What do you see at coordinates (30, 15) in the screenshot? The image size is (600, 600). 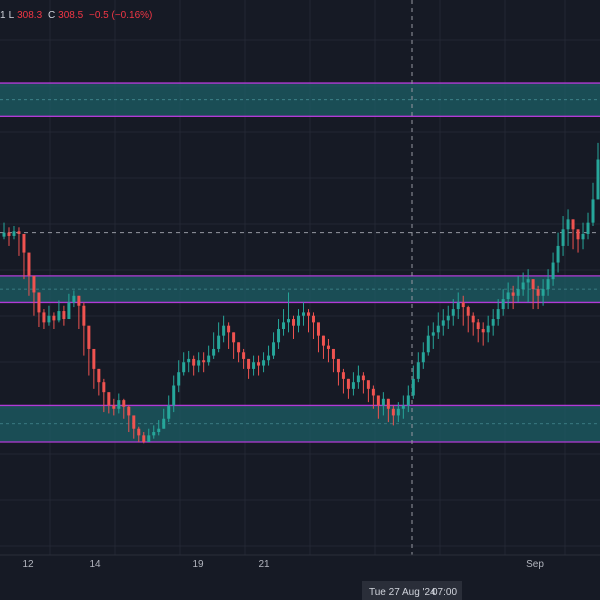 I see `legend-low-value: 308.3` at bounding box center [30, 15].